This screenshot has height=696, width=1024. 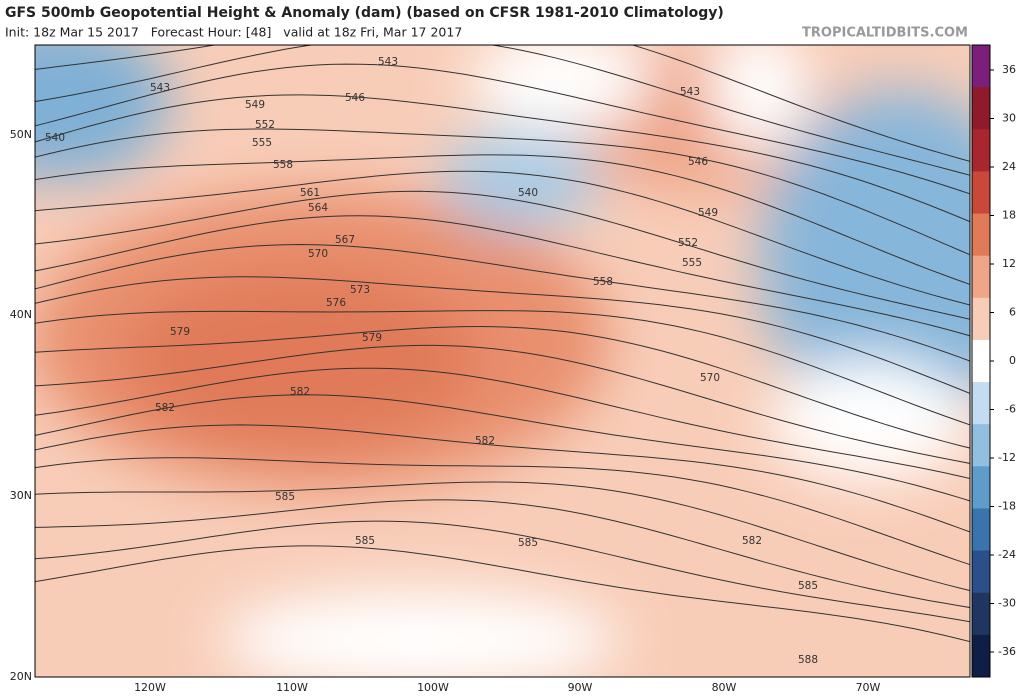 What do you see at coordinates (808, 660) in the screenshot?
I see `contour-label: 588` at bounding box center [808, 660].